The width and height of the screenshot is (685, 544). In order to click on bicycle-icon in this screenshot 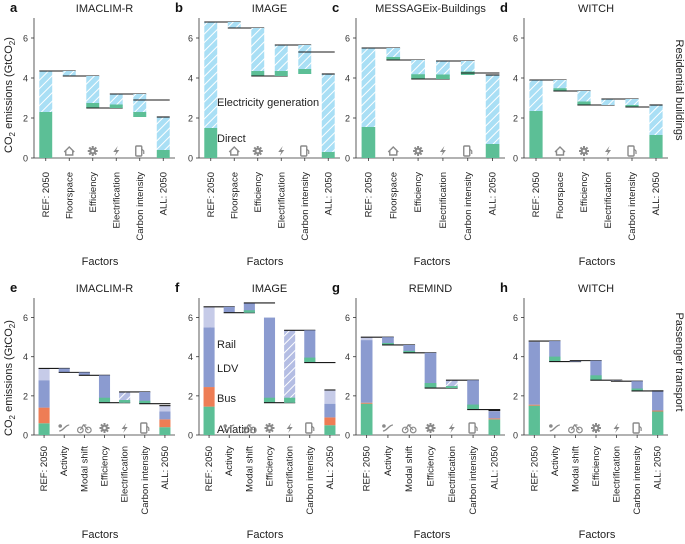, I will do `click(575, 429)`.